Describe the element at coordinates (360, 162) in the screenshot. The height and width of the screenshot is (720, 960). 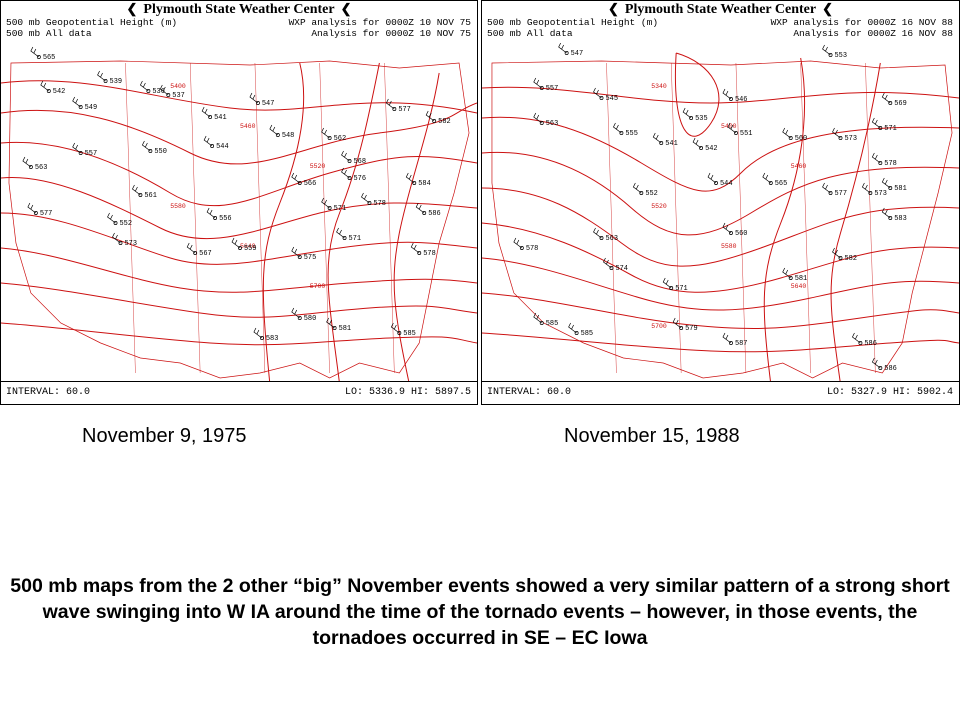
I see `station-height-label: 568` at that location.